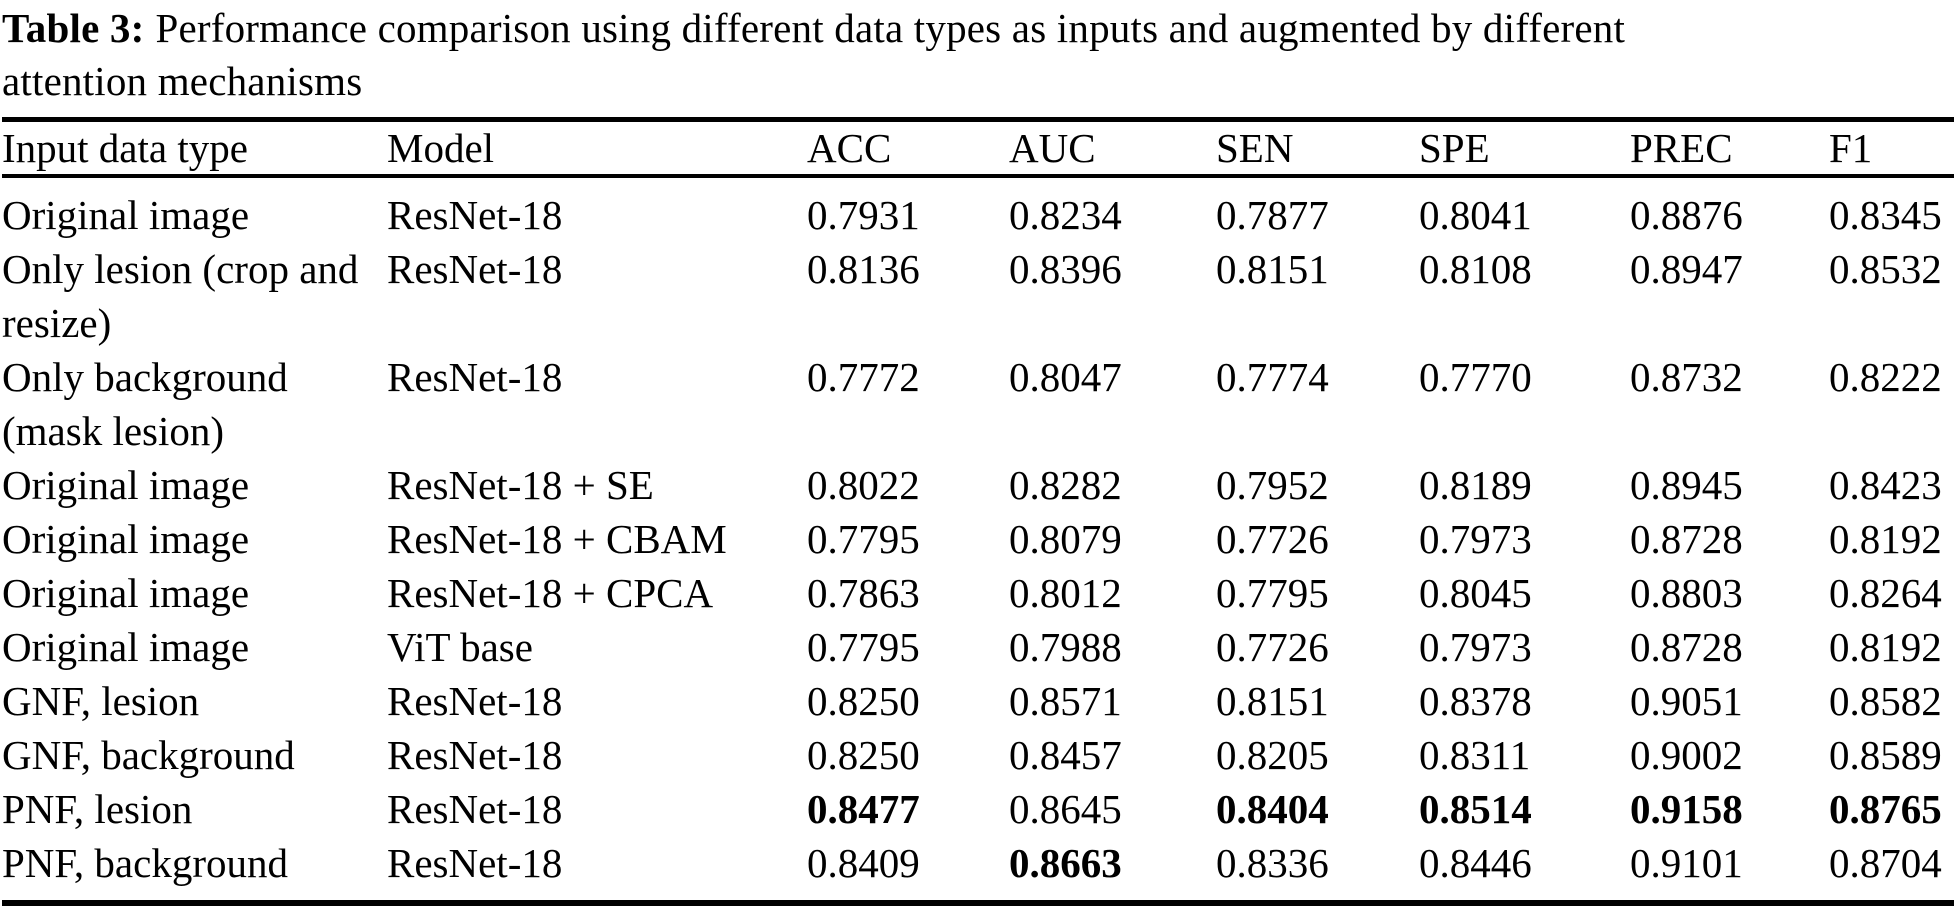 This screenshot has height=912, width=1954. What do you see at coordinates (1686, 809) in the screenshot?
I see `cell-metric-prec: 0.9158` at bounding box center [1686, 809].